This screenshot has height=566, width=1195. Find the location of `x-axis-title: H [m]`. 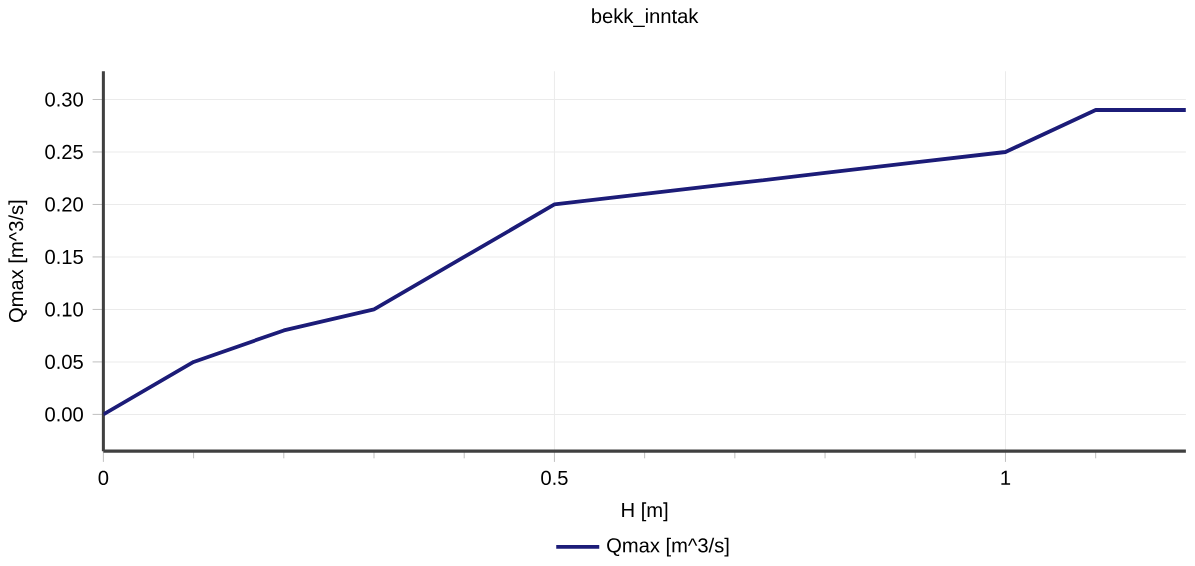

x-axis-title: H [m] is located at coordinates (645, 512).